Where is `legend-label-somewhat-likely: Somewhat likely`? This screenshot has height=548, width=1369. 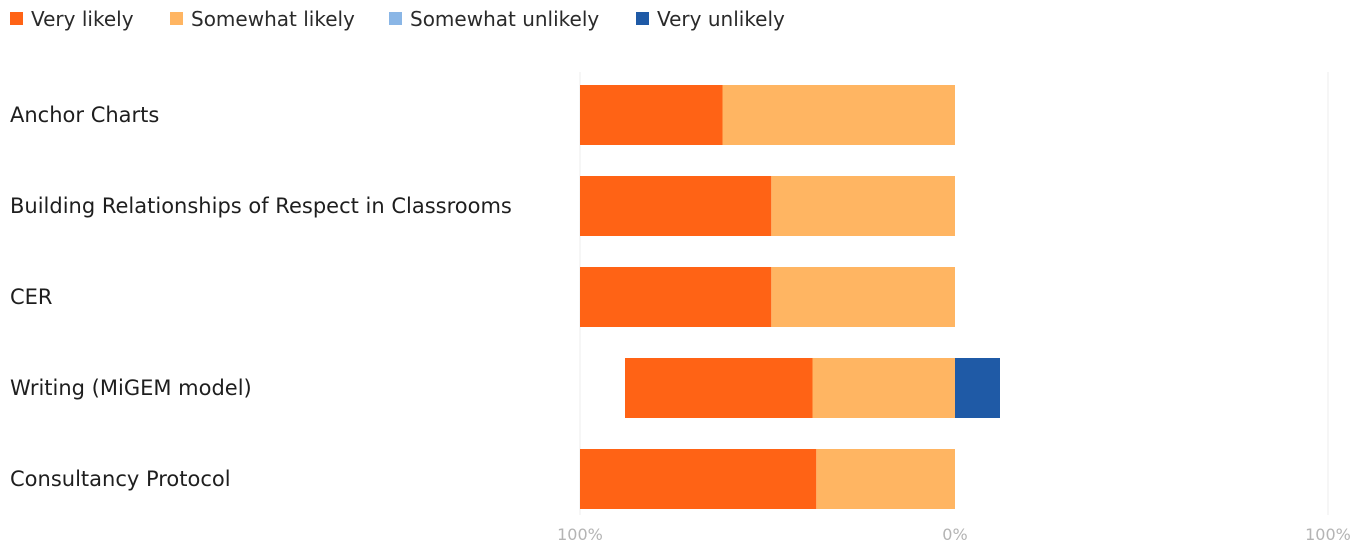 legend-label-somewhat-likely: Somewhat likely is located at coordinates (273, 19).